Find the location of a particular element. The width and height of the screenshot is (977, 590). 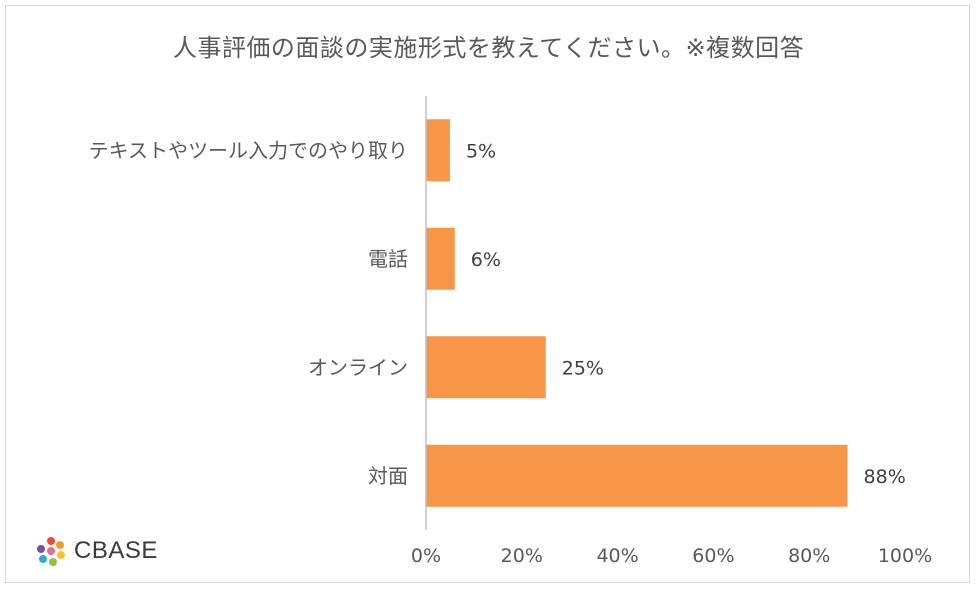

chart-title: 人事評価の面談の実施形式を教えてください。※複数回答 is located at coordinates (488, 48).